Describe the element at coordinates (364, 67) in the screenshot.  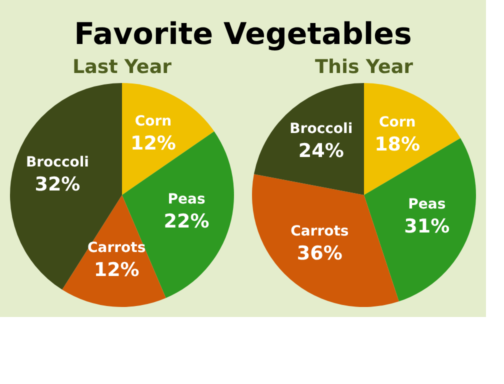
I see `chart-subtitle: This Year` at that location.